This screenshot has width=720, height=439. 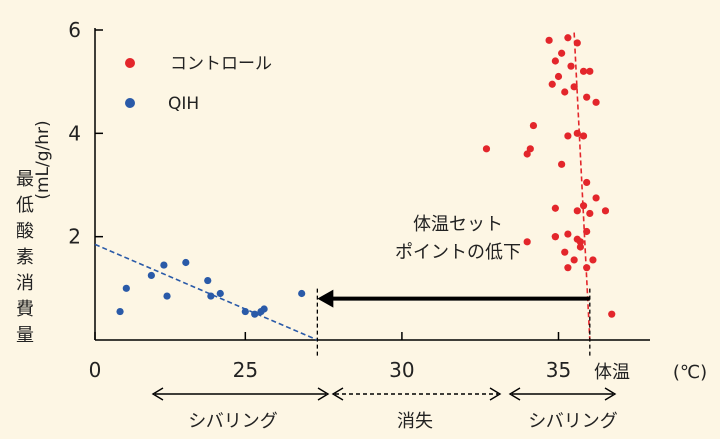 What do you see at coordinates (325, 298) in the screenshot?
I see `setpoint-shift-arrowhead` at bounding box center [325, 298].